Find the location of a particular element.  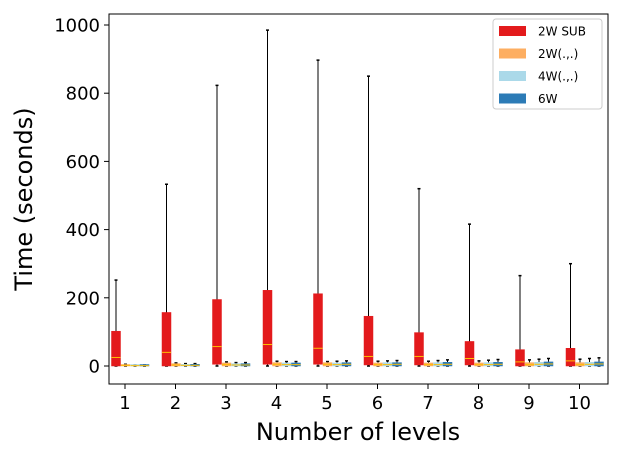

y-tick-label: 0 is located at coordinates (94, 367).